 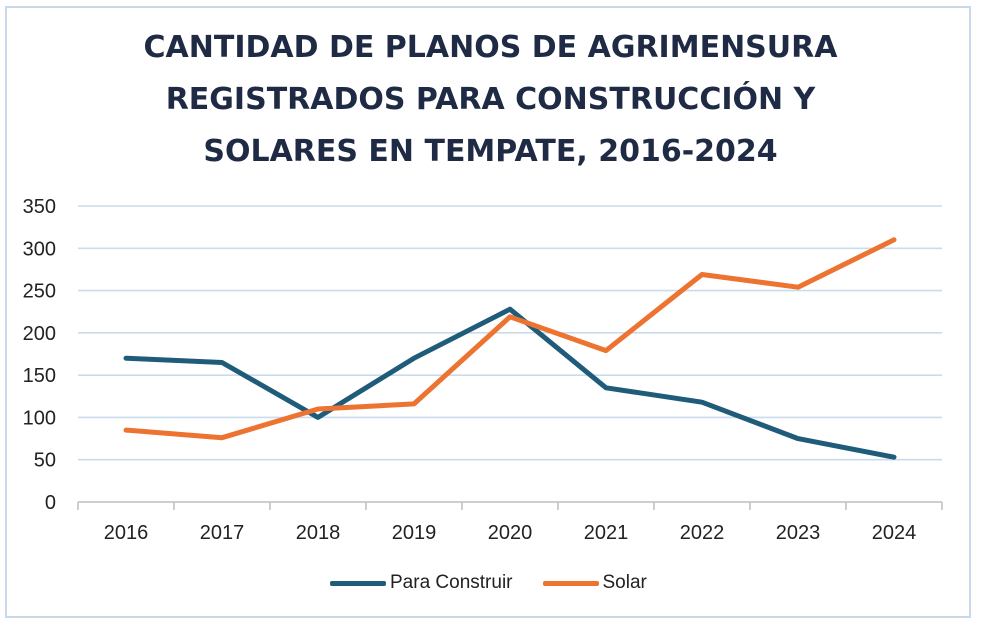 What do you see at coordinates (126, 533) in the screenshot?
I see `x-tick-label: 2016` at bounding box center [126, 533].